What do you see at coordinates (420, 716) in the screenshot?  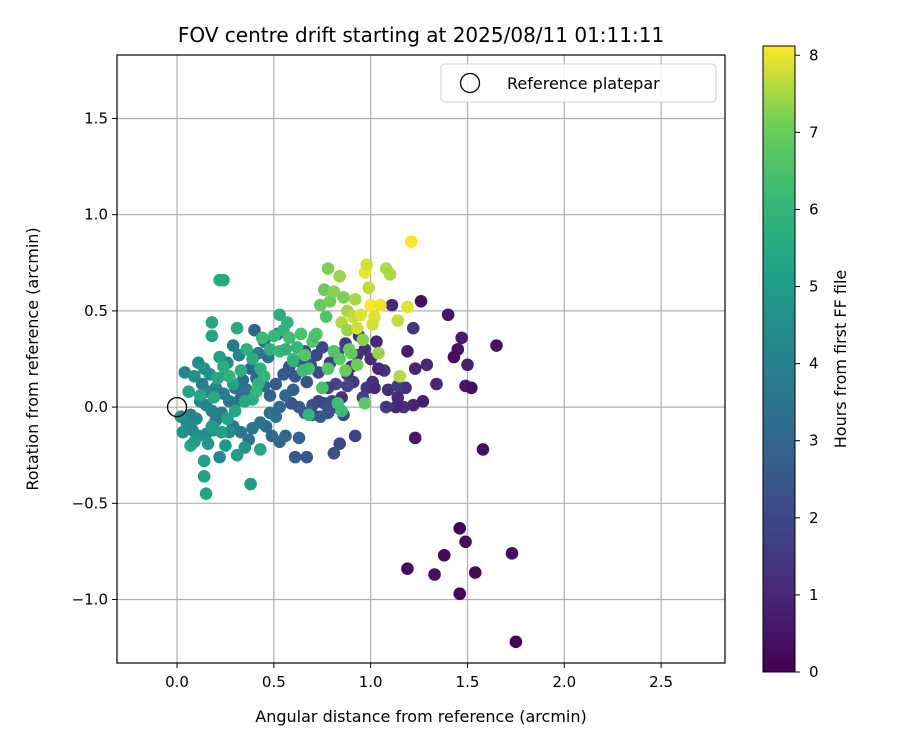 I see `x-axis-label: Angular distance from reference (arcmin)` at bounding box center [420, 716].